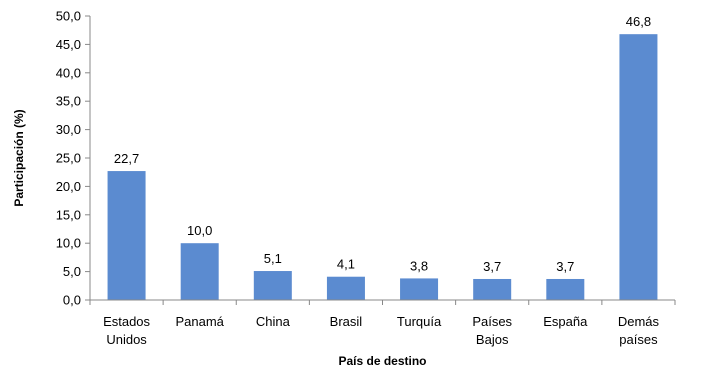 Image resolution: width=704 pixels, height=371 pixels. I want to click on x-tick-label-line: Turquía, so click(419, 321).